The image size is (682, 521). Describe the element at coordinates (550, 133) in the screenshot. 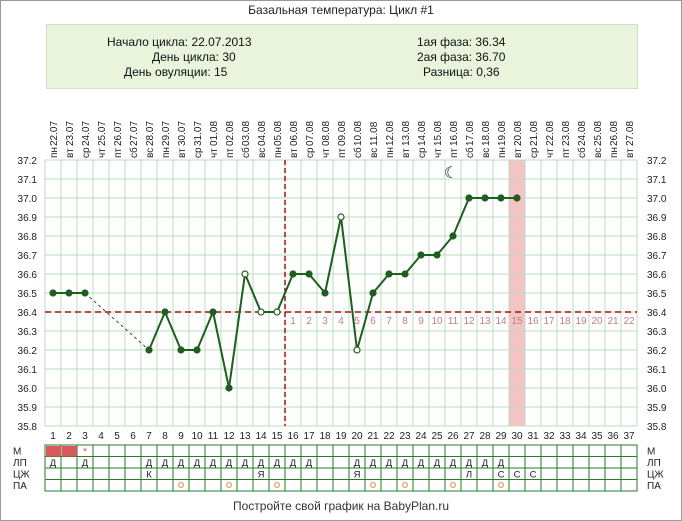

I see `date-label: 22.08` at that location.